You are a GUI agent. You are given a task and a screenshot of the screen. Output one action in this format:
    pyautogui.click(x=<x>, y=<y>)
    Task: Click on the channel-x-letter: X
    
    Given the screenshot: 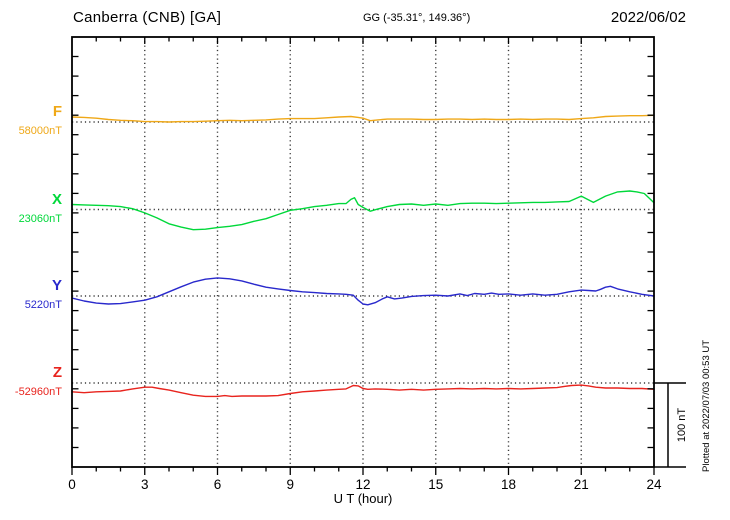 What is the action you would take?
    pyautogui.click(x=56, y=199)
    